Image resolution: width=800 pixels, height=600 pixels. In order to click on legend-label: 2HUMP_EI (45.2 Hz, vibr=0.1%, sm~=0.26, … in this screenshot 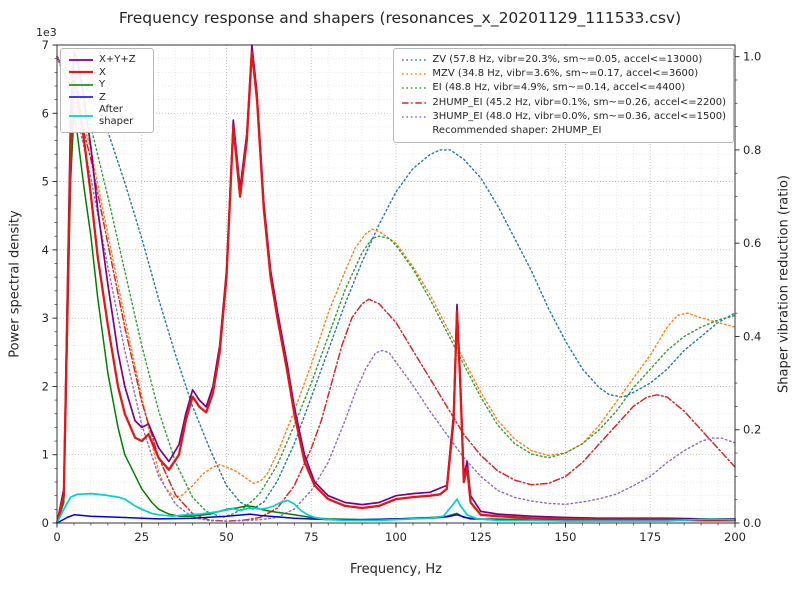, I will do `click(579, 102)`.